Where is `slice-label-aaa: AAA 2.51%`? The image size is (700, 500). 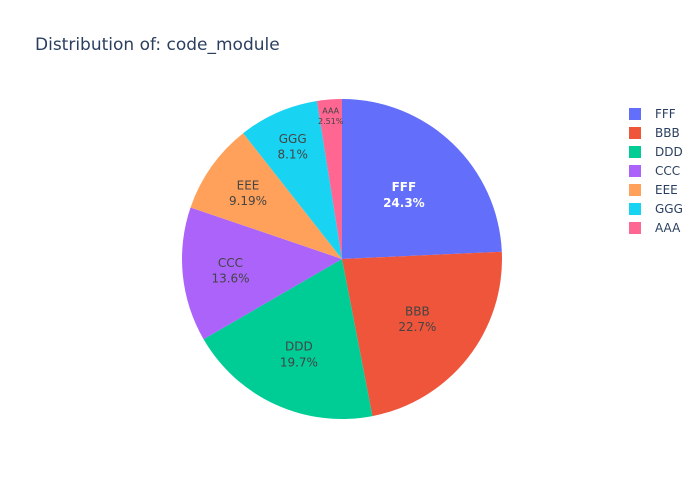
slice-label-aaa: AAA 2.51% is located at coordinates (331, 115).